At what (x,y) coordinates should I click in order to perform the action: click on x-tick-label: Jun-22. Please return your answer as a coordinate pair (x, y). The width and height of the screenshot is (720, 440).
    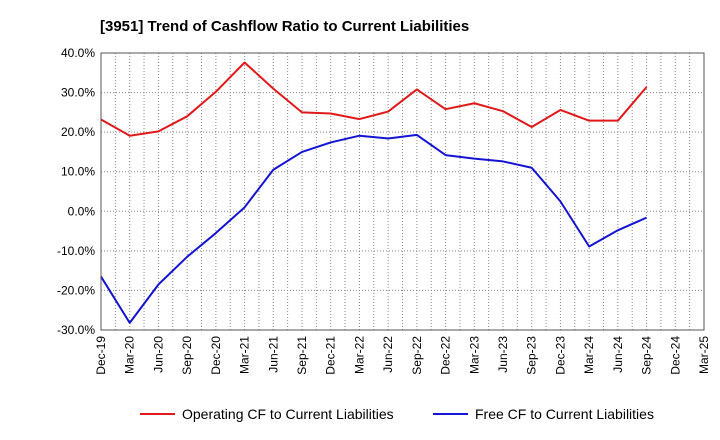
    Looking at the image, I should click on (388, 354).